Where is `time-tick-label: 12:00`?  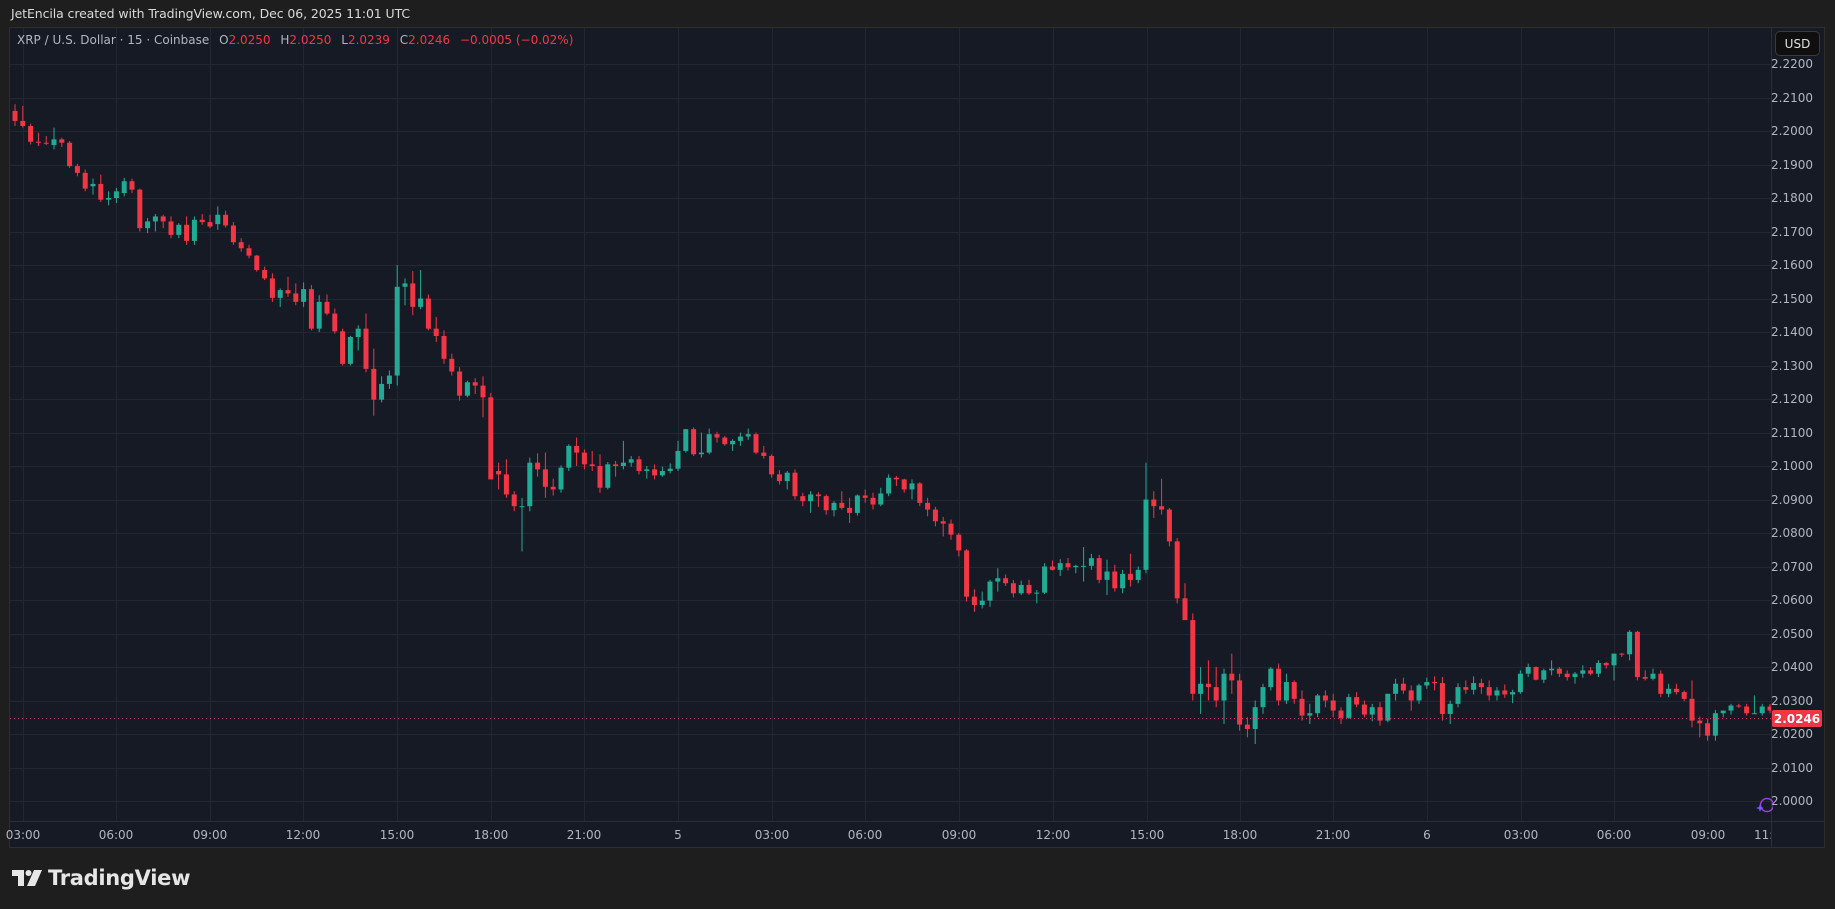 time-tick-label: 12:00 is located at coordinates (1053, 835).